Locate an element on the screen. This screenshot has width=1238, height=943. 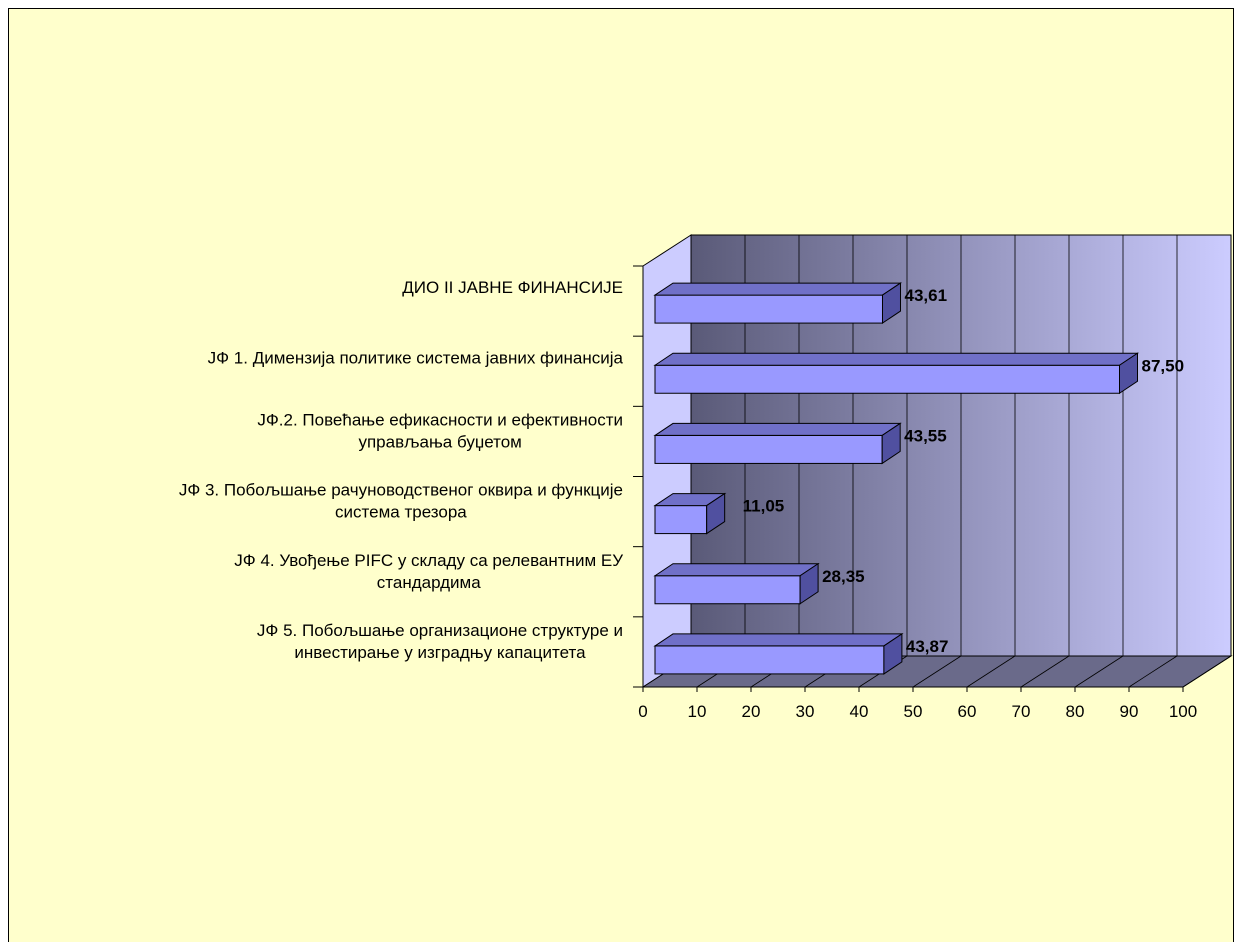
x-tick-label: 100 is located at coordinates (1183, 711).